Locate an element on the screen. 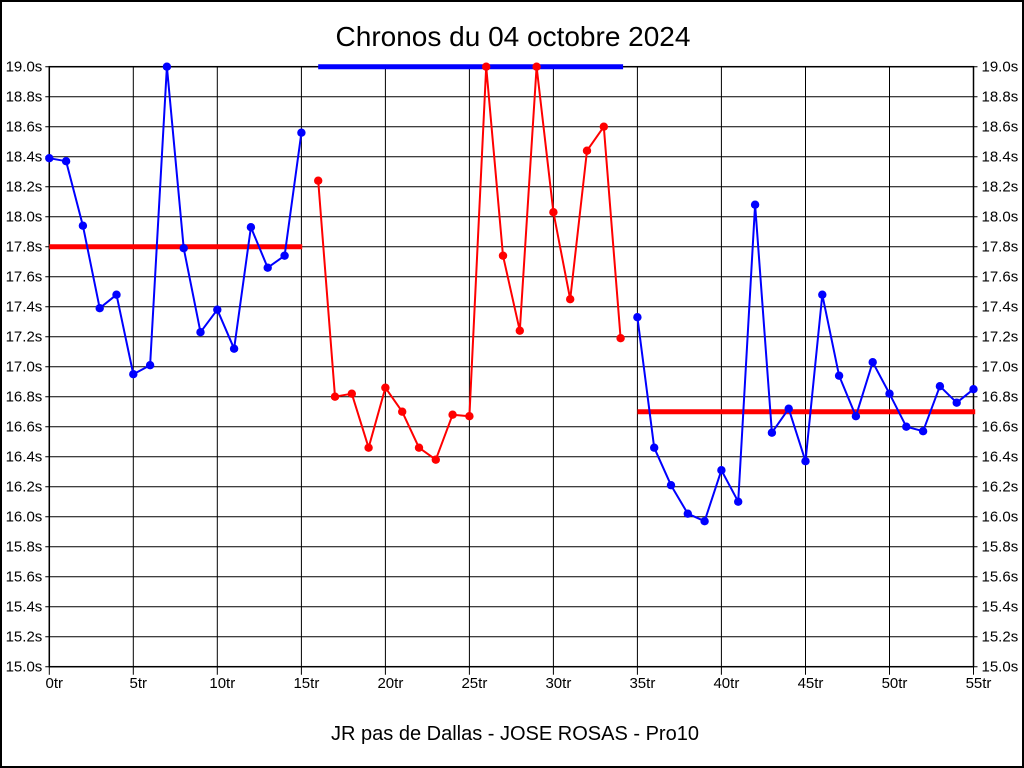 The height and width of the screenshot is (768, 1024). y-tick-label-right: 17.0s is located at coordinates (1000, 367).